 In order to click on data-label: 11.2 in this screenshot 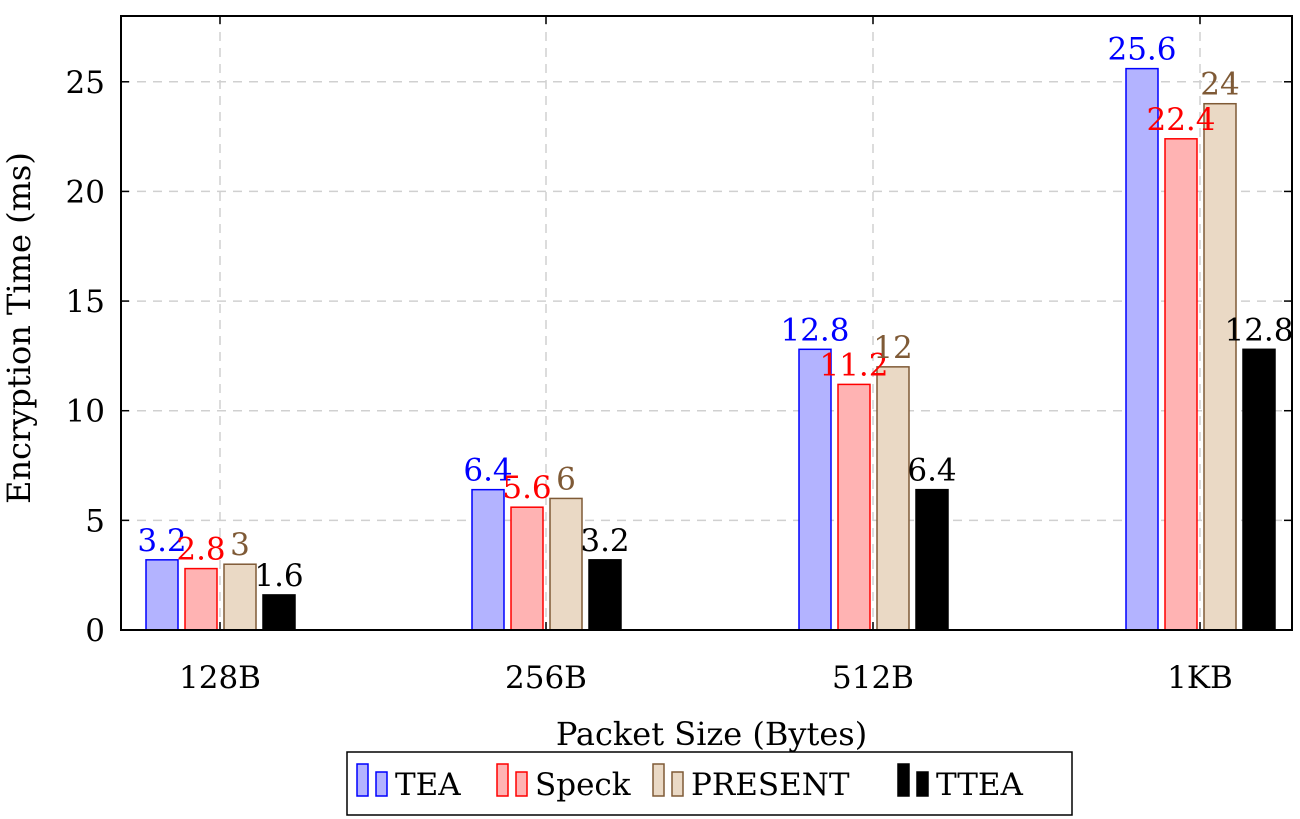, I will do `click(853, 365)`.